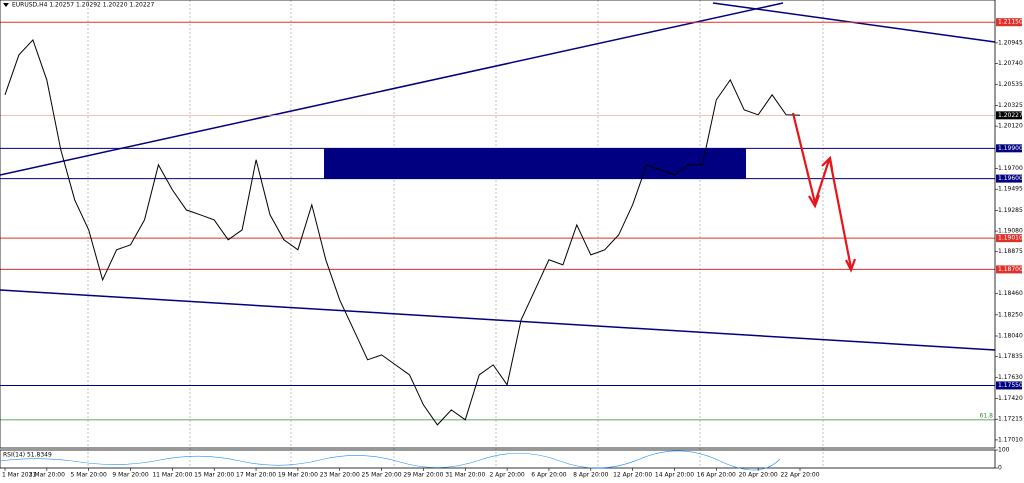  Describe the element at coordinates (390, 460) in the screenshot. I see `rsi-line` at that location.